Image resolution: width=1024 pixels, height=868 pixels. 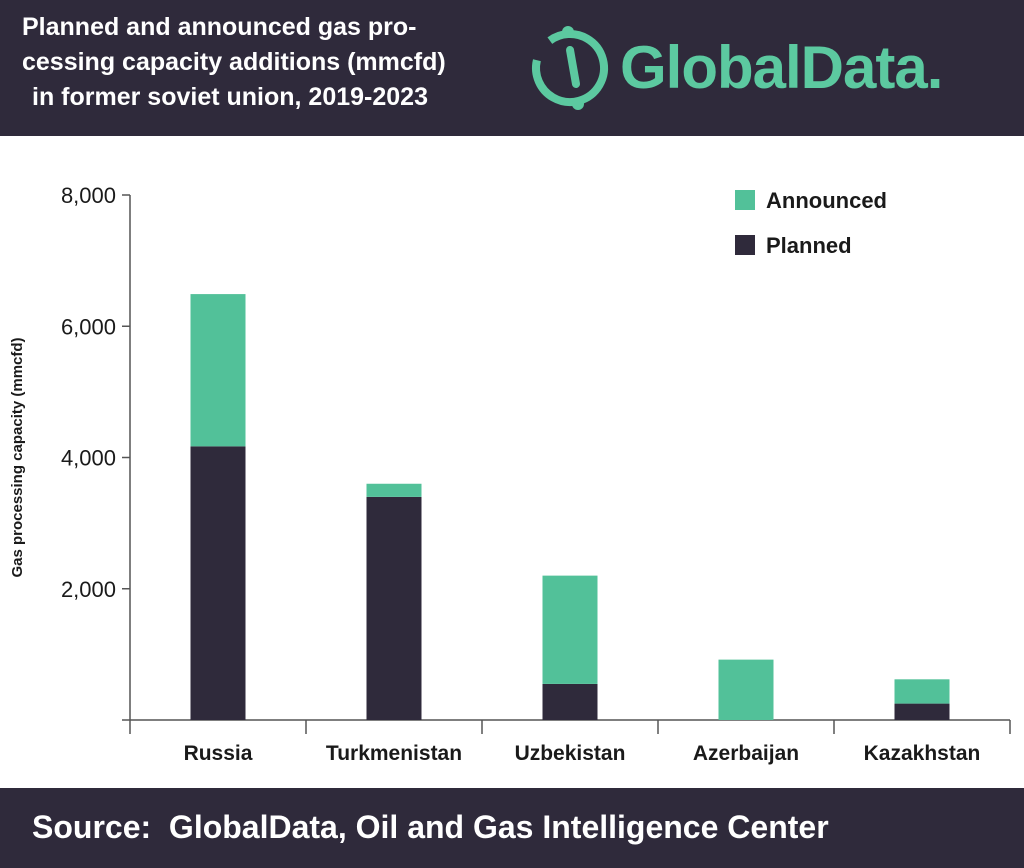 What do you see at coordinates (218, 583) in the screenshot?
I see `bar-planned-russia` at bounding box center [218, 583].